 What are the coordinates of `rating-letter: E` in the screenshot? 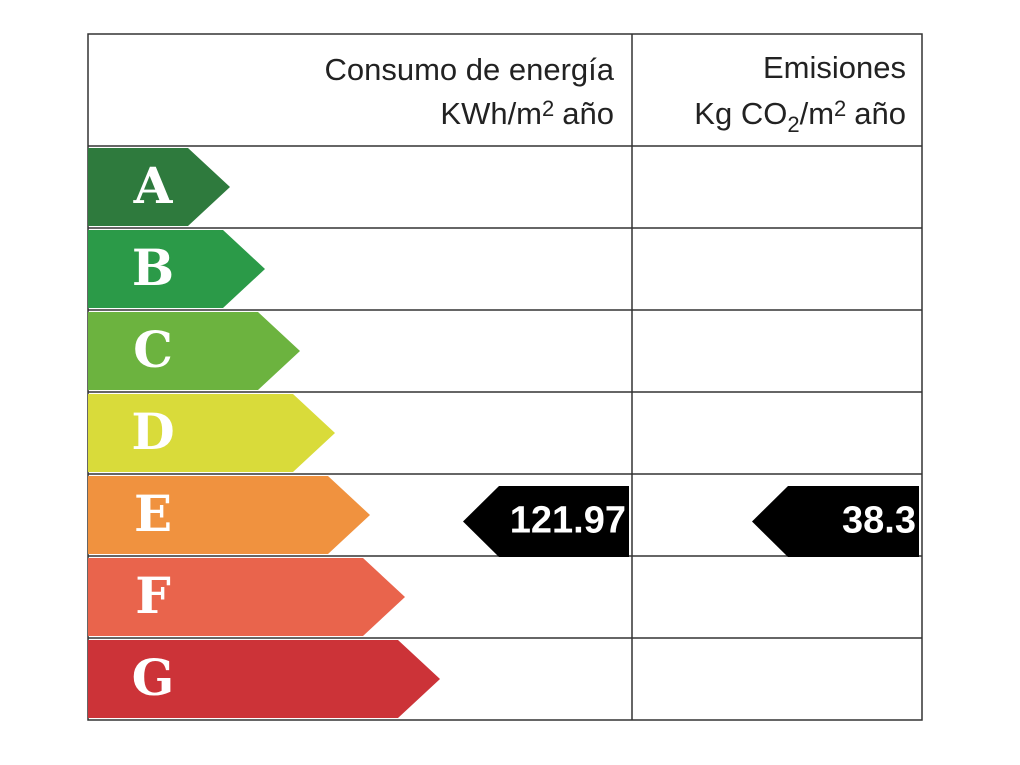 It's located at (153, 513).